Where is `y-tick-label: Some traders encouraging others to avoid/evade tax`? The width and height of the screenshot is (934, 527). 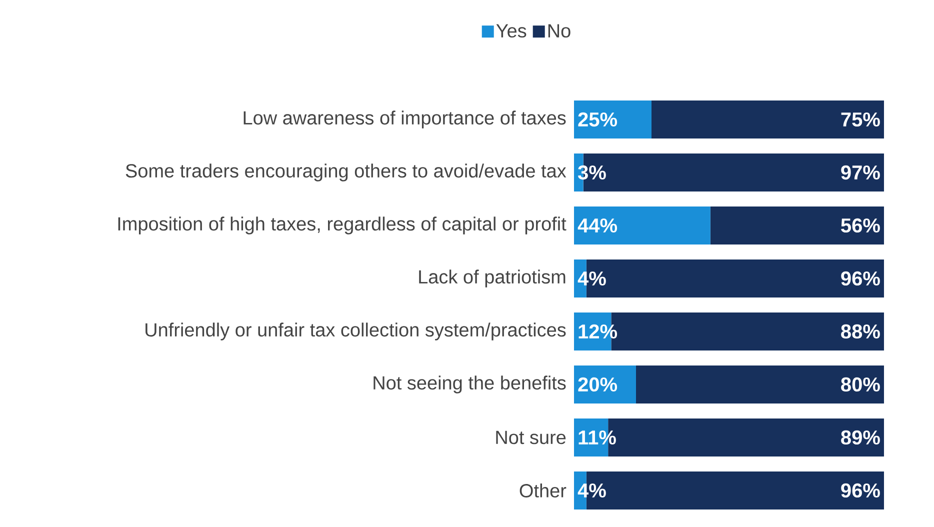 y-tick-label: Some traders encouraging others to avoid/evade tax is located at coordinates (346, 173).